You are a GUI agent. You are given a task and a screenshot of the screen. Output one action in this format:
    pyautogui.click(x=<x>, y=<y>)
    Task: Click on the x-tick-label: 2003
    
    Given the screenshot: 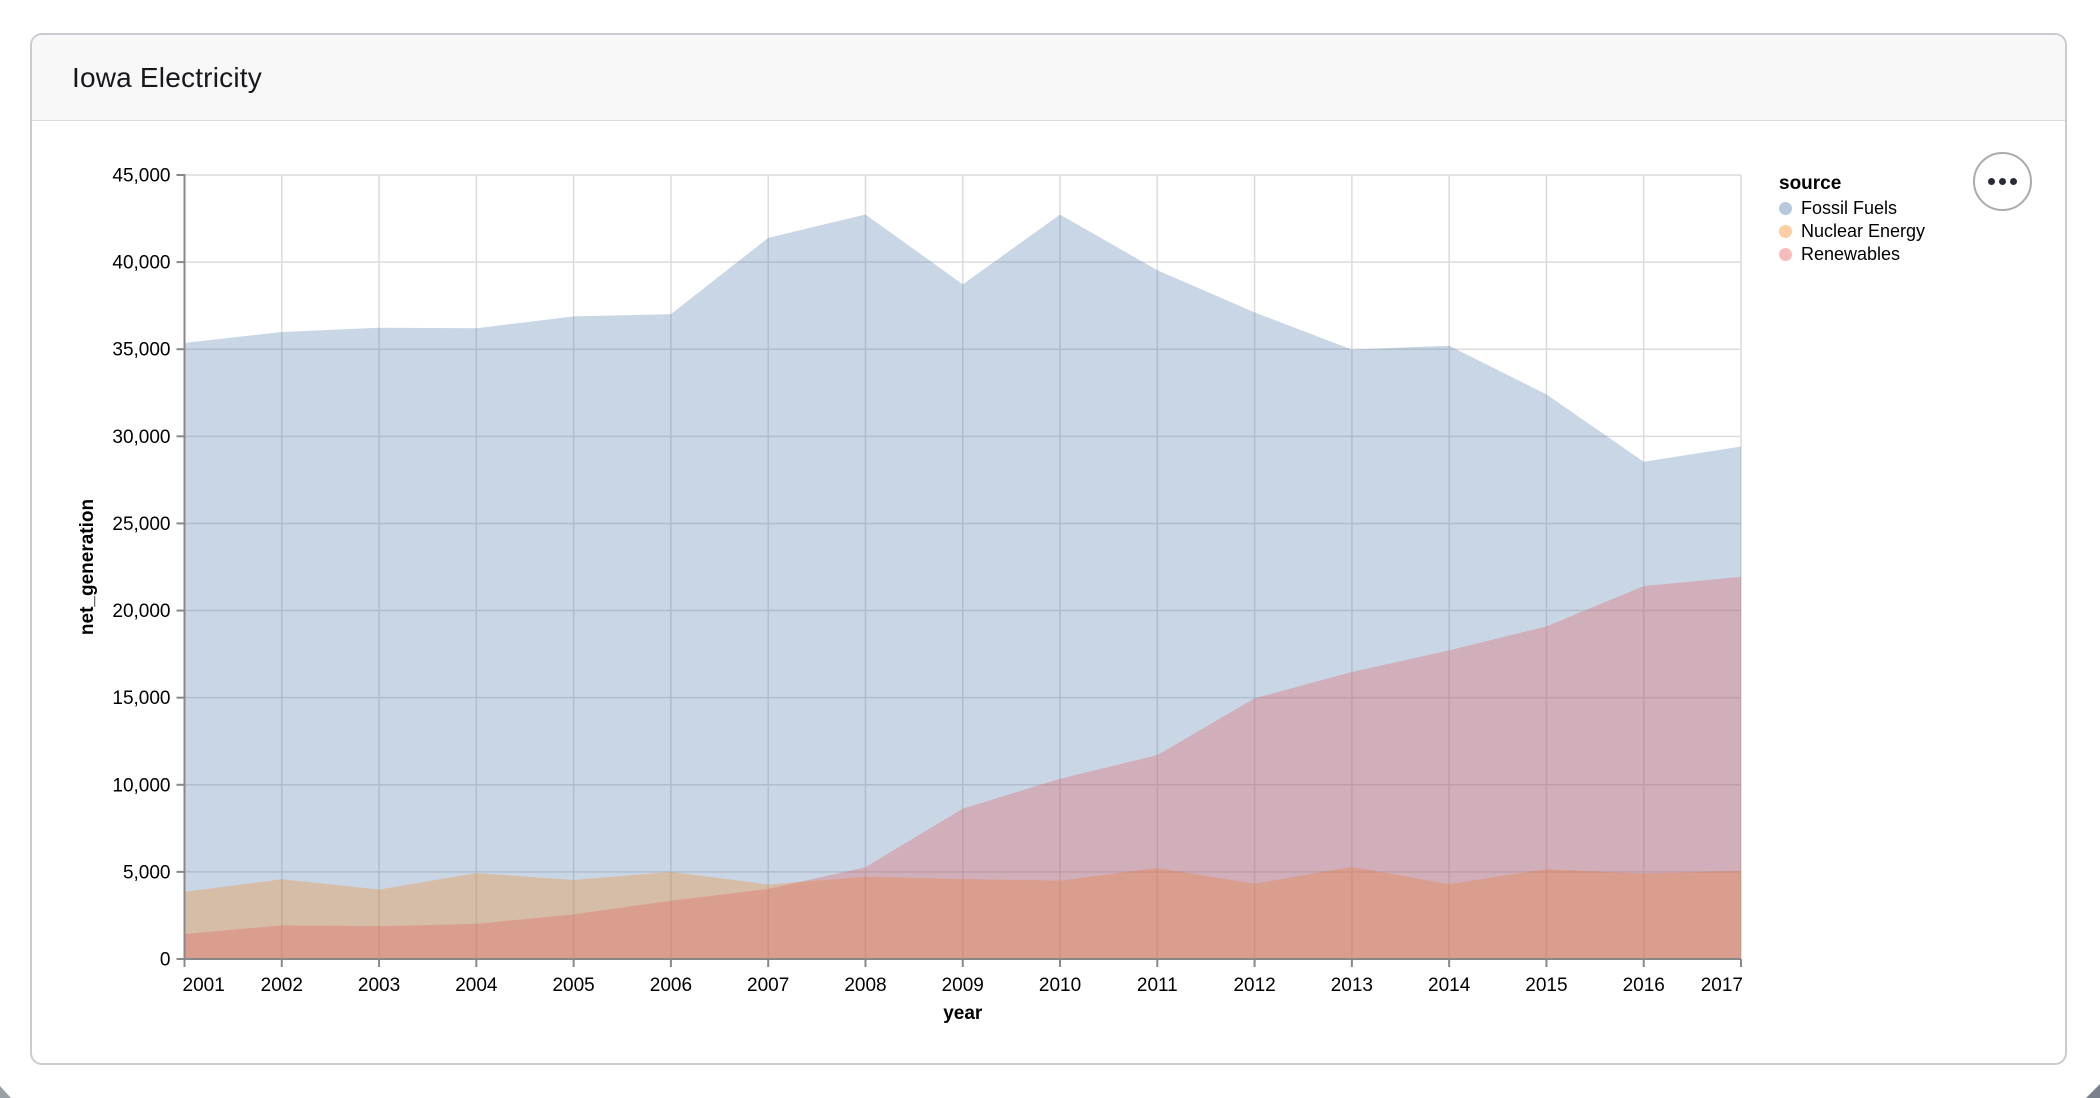 What is the action you would take?
    pyautogui.click(x=379, y=985)
    